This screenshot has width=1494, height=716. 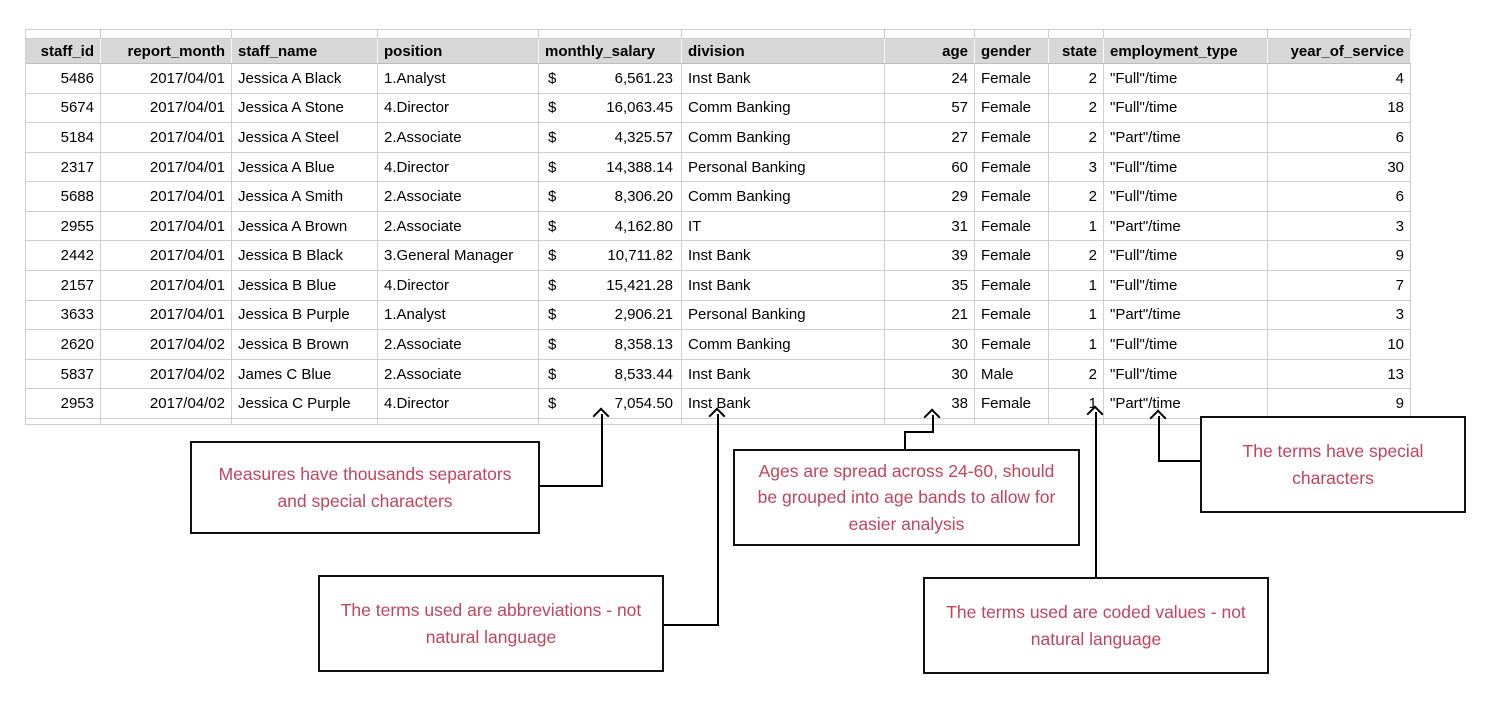 What do you see at coordinates (63, 226) in the screenshot?
I see `cell-staff_id: 2955` at bounding box center [63, 226].